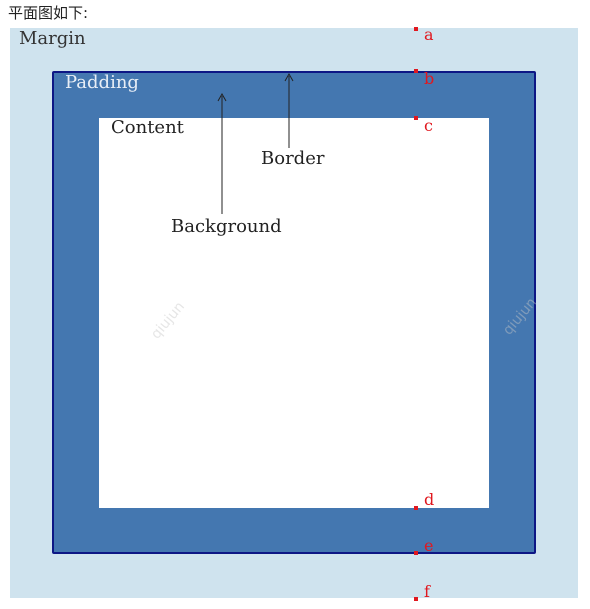 Image resolution: width=590 pixels, height=609 pixels. I want to click on background-label: Background, so click(226, 226).